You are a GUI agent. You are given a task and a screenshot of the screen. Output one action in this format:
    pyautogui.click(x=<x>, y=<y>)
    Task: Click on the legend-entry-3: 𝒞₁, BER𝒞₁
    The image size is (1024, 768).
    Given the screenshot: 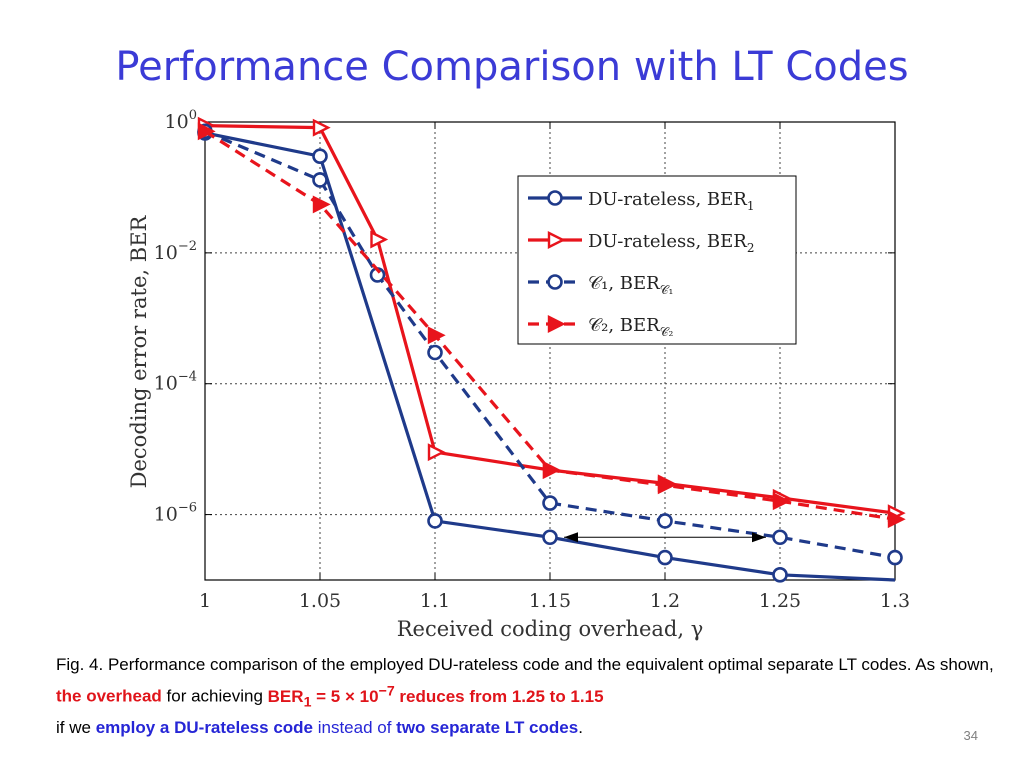 What is the action you would take?
    pyautogui.click(x=600, y=285)
    